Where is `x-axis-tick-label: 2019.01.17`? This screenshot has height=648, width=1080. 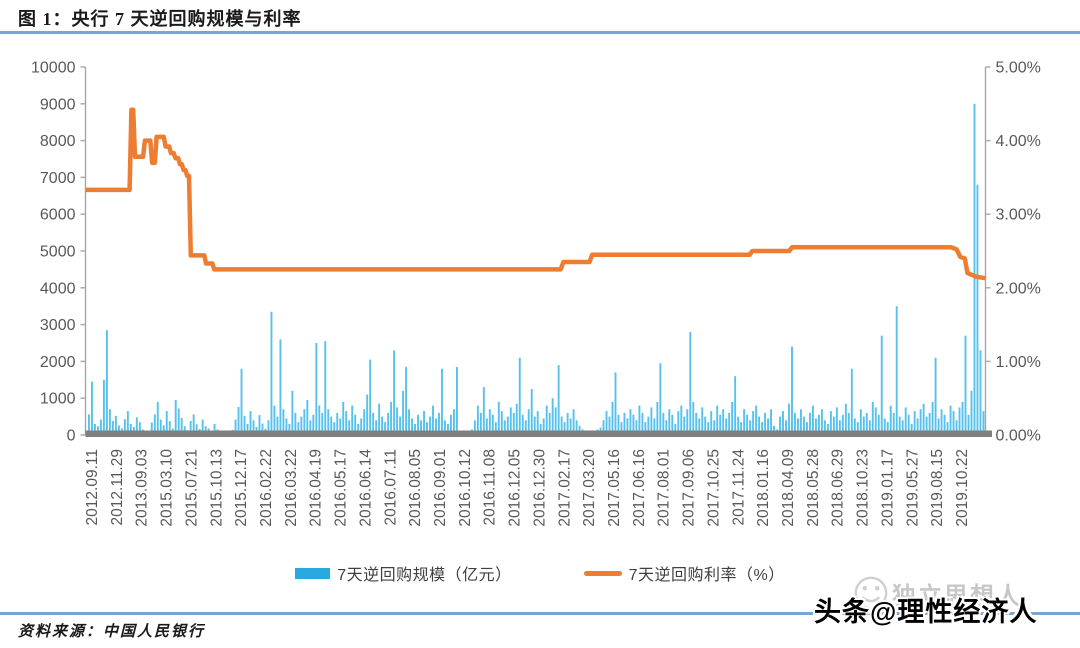
x-axis-tick-label: 2019.01.17 is located at coordinates (887, 488).